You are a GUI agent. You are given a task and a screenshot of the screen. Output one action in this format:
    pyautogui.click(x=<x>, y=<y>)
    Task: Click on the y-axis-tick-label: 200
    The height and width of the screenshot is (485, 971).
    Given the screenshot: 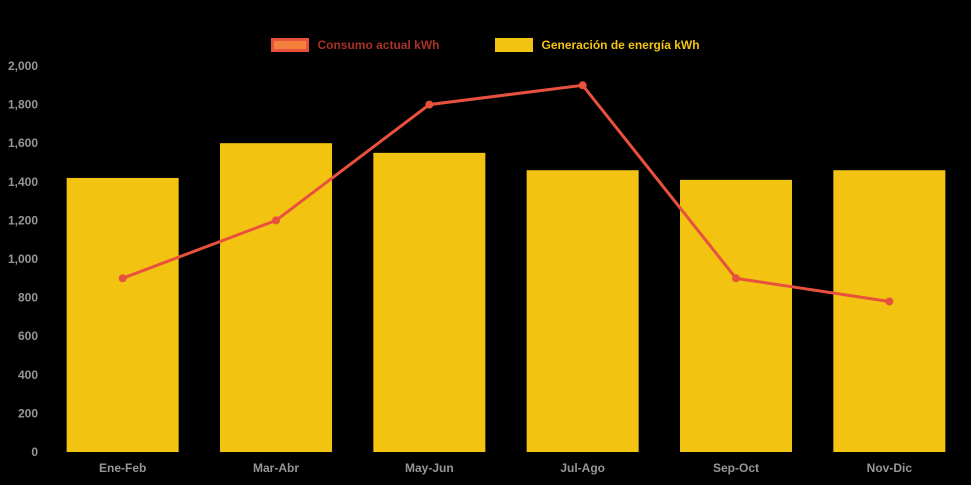 What is the action you would take?
    pyautogui.click(x=28, y=413)
    